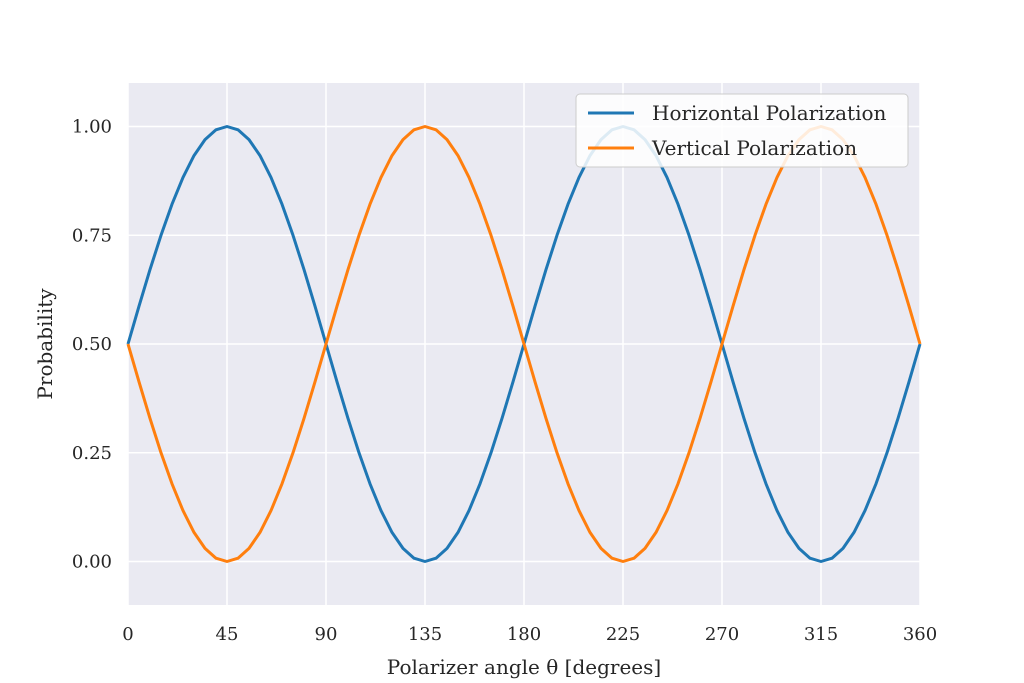 The image size is (1024, 683). I want to click on y-axis-label: Probability, so click(45, 344).